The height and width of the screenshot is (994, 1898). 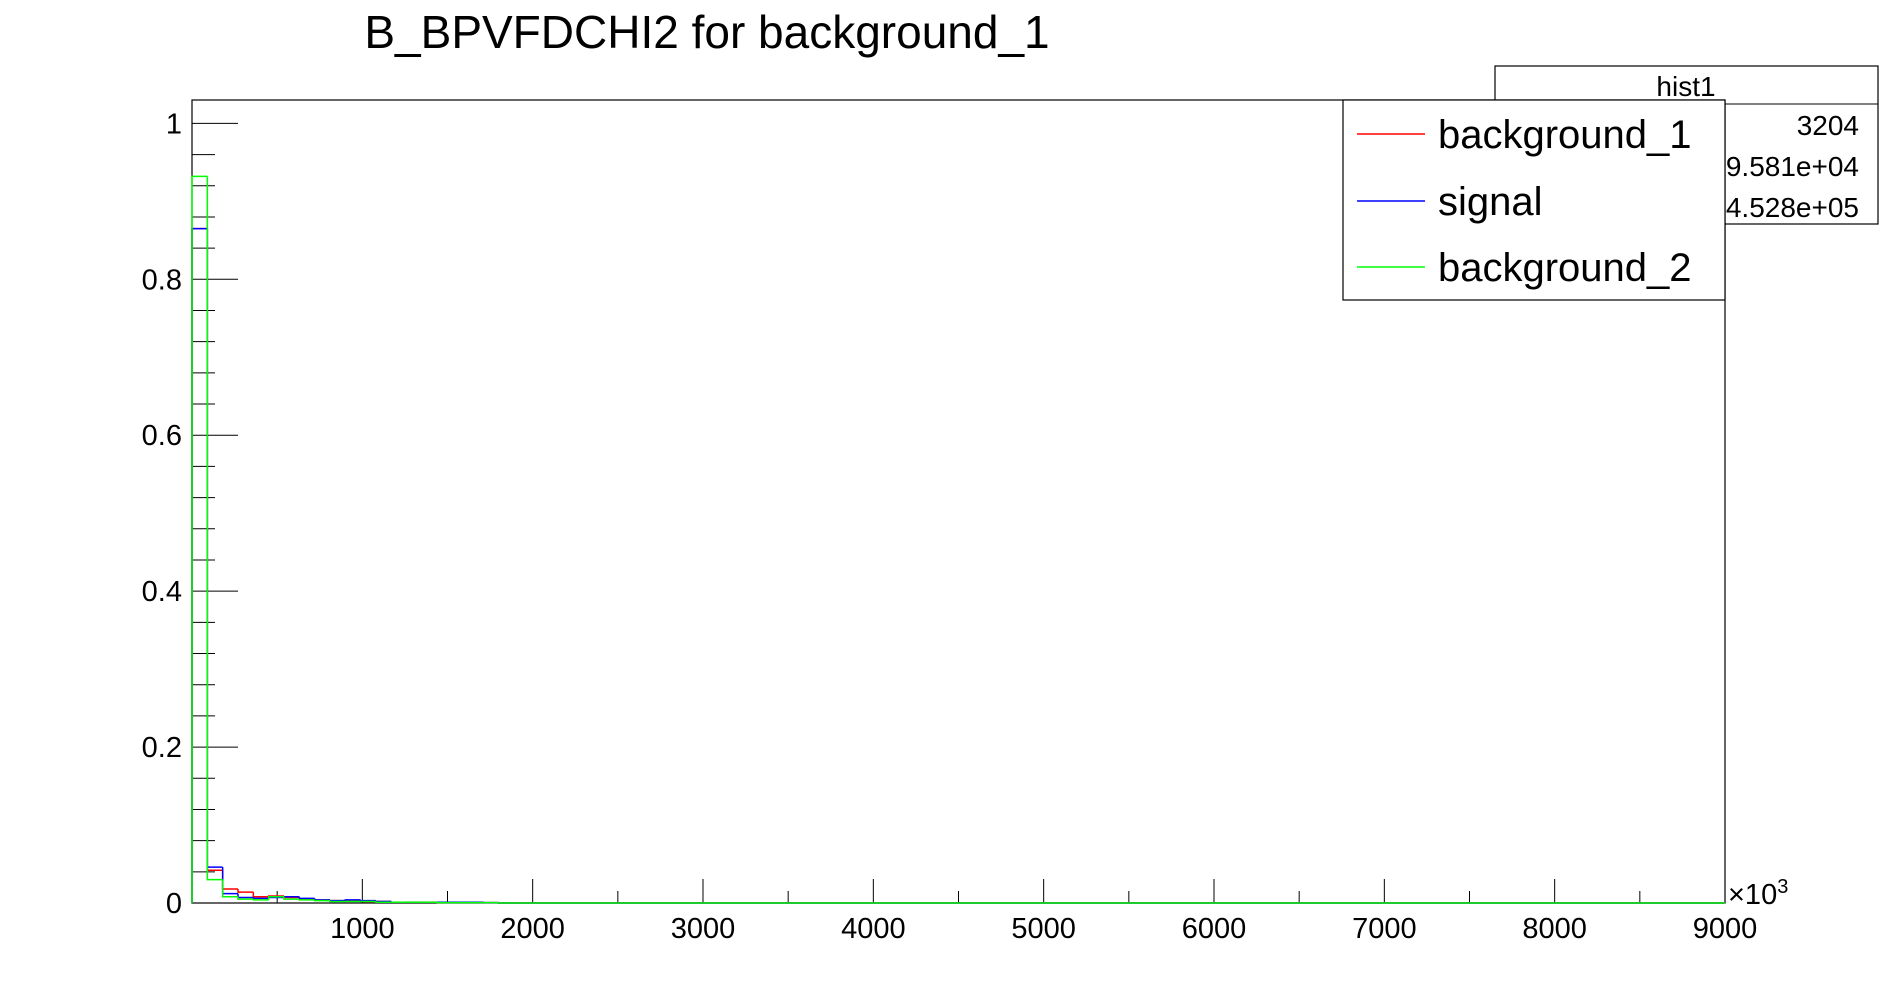 What do you see at coordinates (703, 929) in the screenshot?
I see `x-tick-label: 3000` at bounding box center [703, 929].